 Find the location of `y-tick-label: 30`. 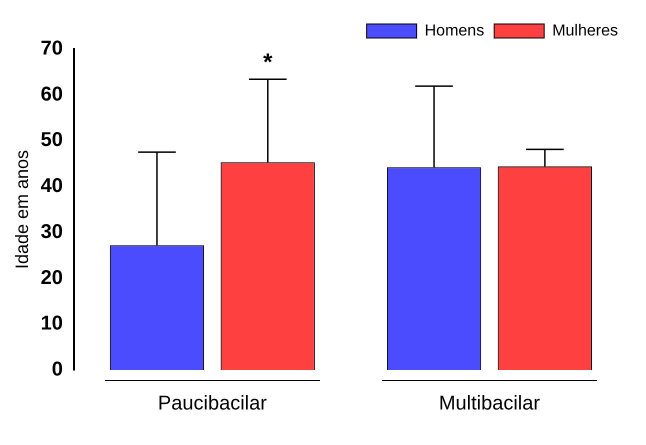

y-tick-label: 30 is located at coordinates (51, 231).